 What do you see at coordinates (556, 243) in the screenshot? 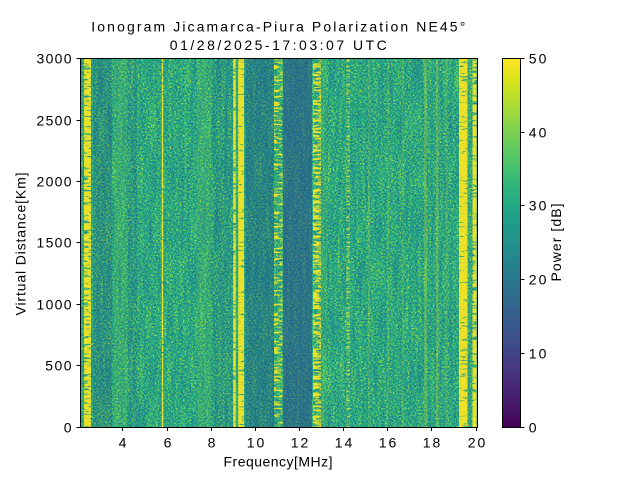
I see `svg-text: Power [dB]` at bounding box center [556, 243].